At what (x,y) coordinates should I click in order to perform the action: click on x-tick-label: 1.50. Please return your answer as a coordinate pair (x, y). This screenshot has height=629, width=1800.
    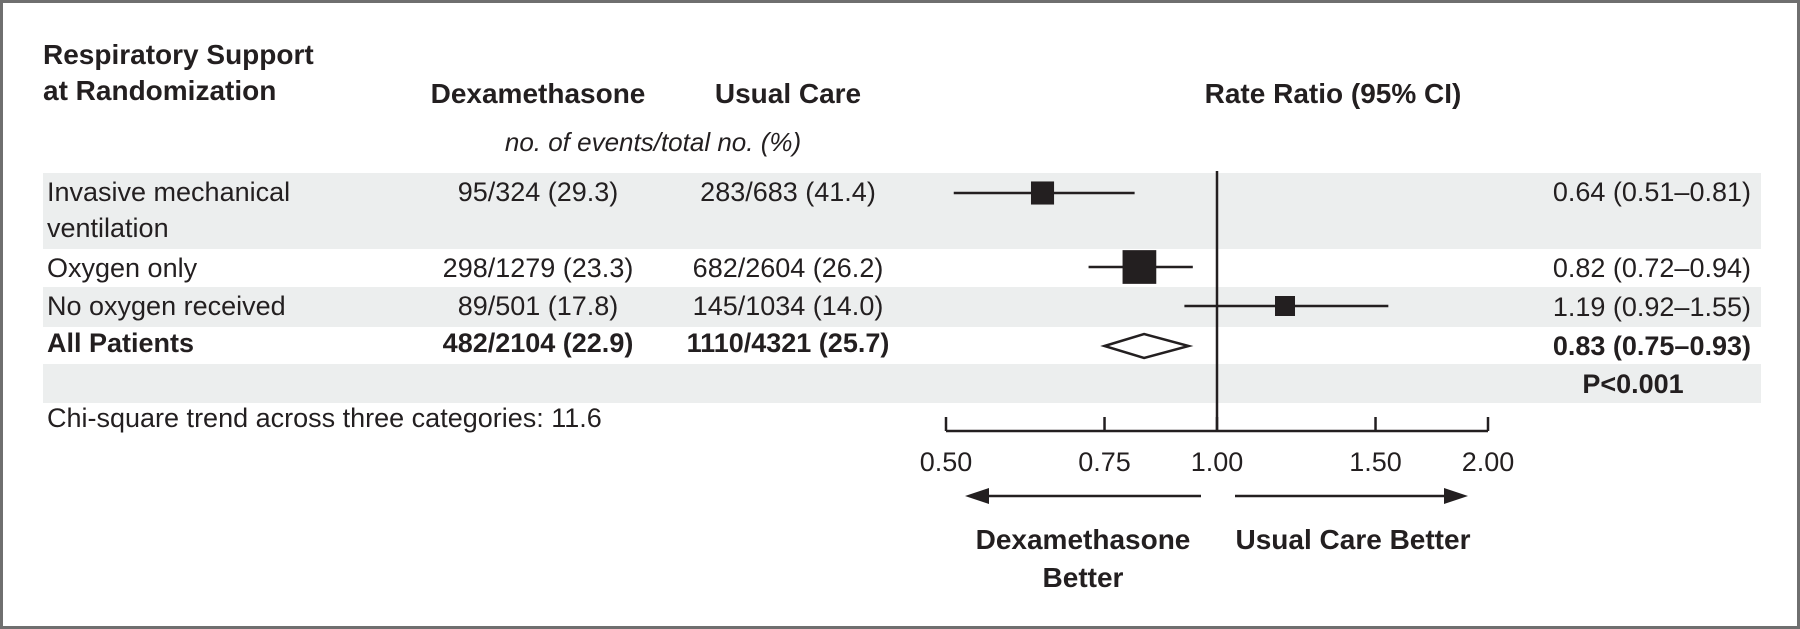
    Looking at the image, I should click on (1375, 462).